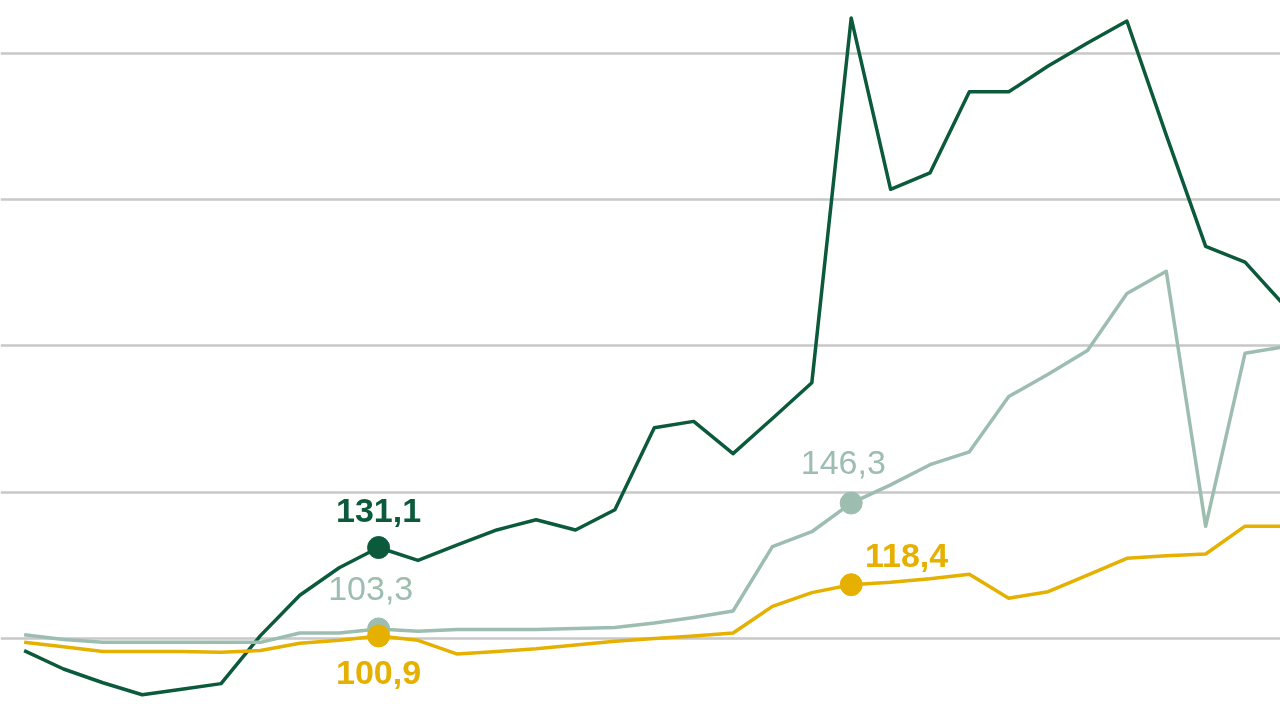 The image size is (1280, 720). I want to click on data-label: 131,1, so click(379, 510).